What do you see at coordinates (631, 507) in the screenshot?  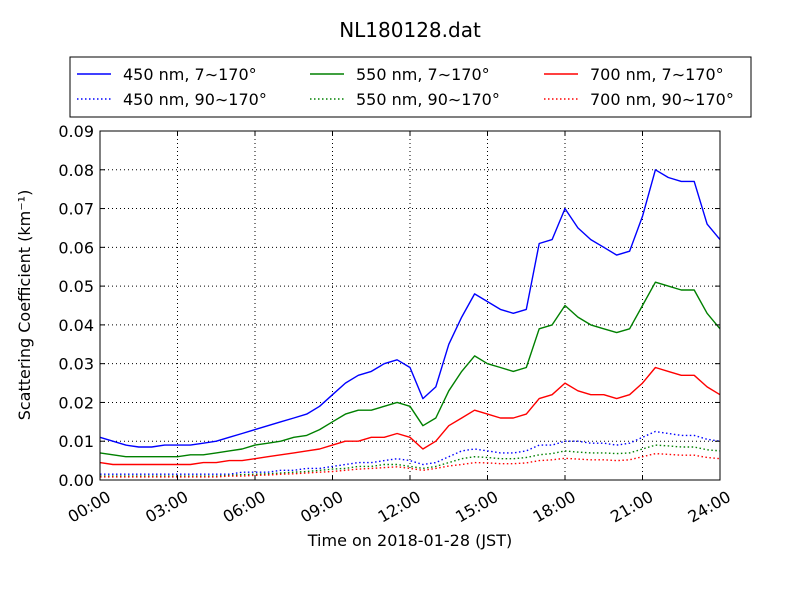 I see `x-tick-label: 21:00` at bounding box center [631, 507].